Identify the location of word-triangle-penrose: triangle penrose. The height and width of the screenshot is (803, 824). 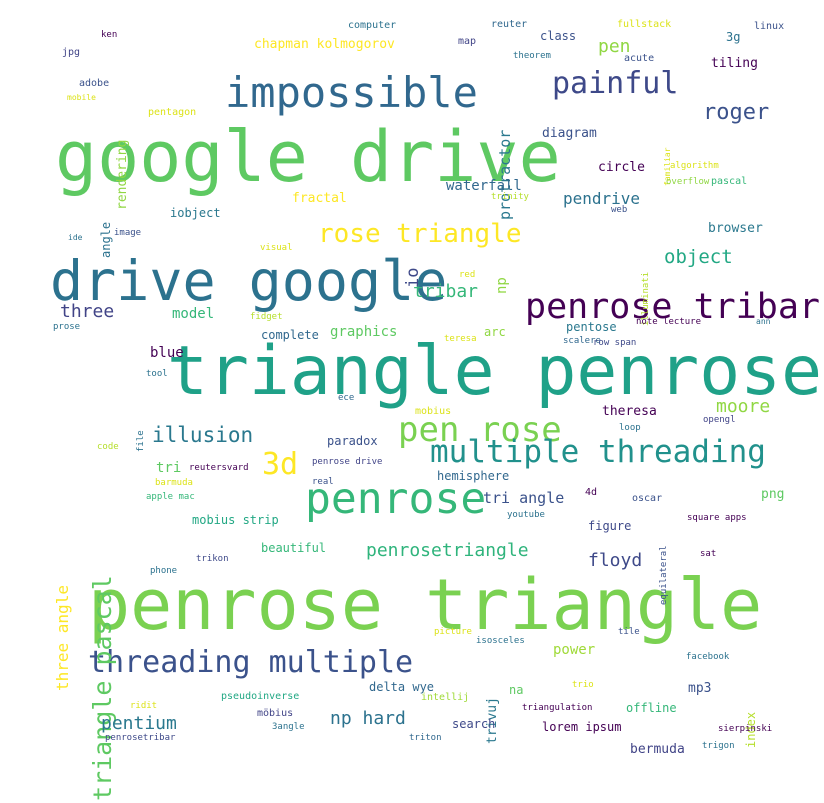
(495, 371).